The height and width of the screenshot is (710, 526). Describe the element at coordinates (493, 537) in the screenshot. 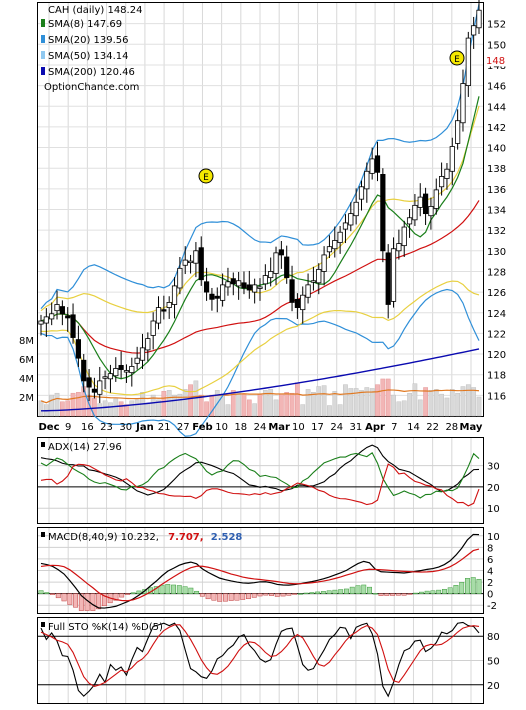

I see `macd-tick-label: 10` at that location.